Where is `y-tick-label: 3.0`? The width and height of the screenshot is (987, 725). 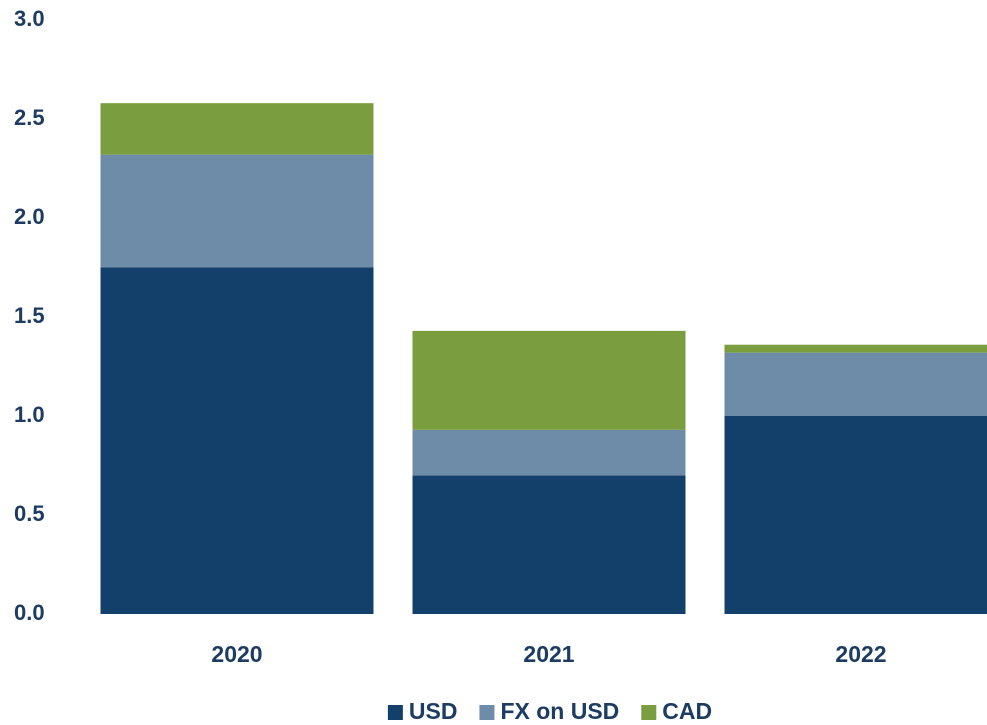 y-tick-label: 3.0 is located at coordinates (29, 18).